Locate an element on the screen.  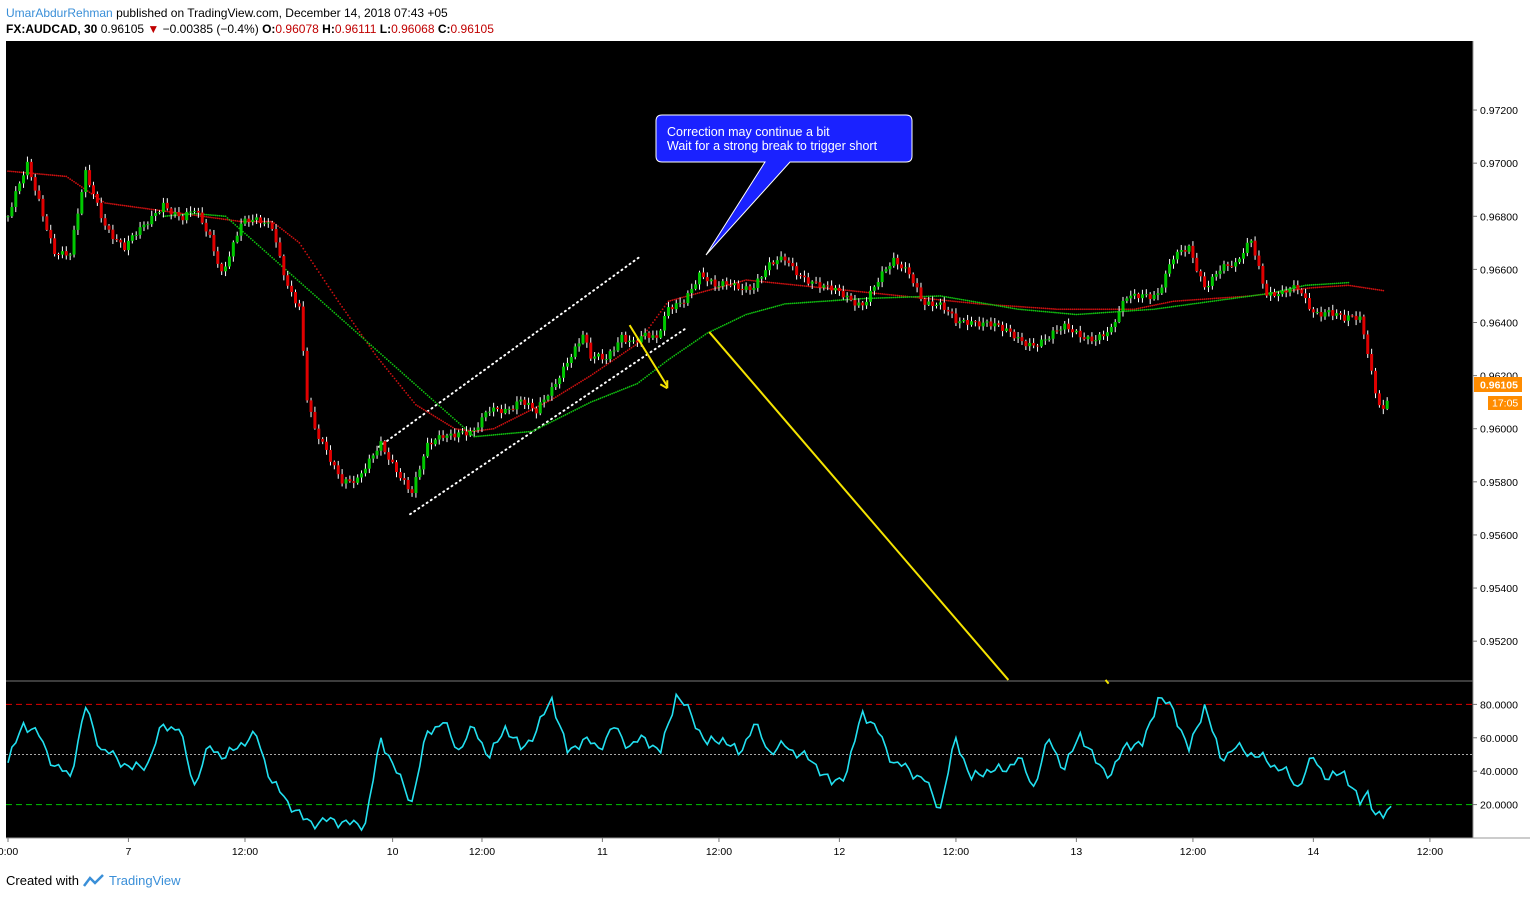
trend-channel is located at coordinates (532, 386).